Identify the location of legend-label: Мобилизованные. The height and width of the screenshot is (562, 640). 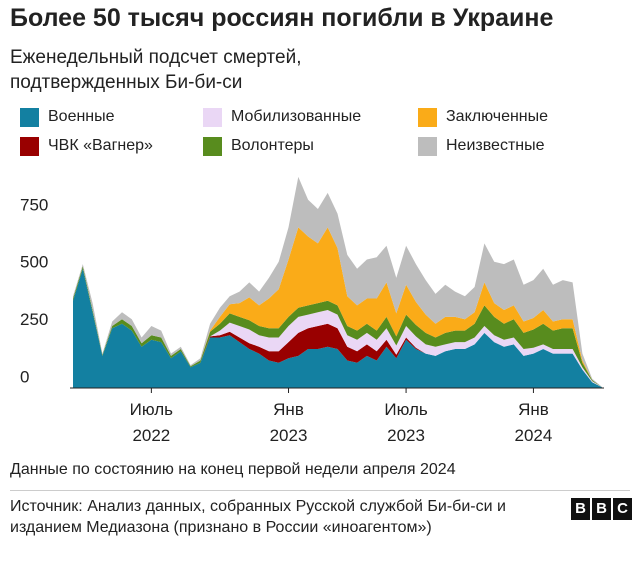
(296, 116).